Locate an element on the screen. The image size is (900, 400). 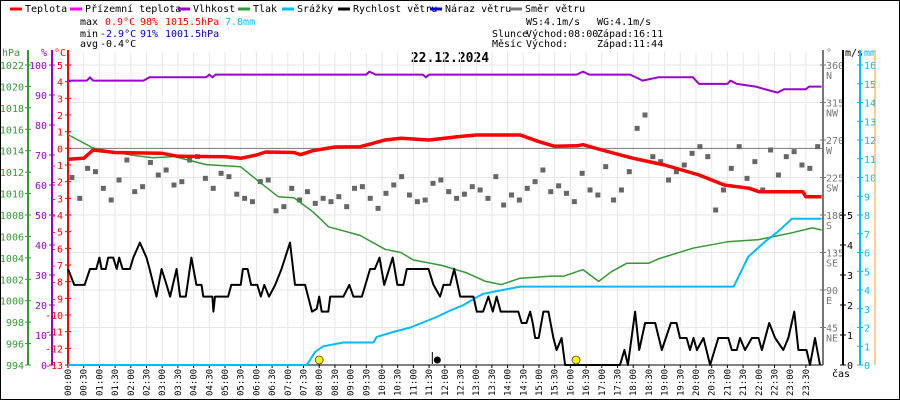
direction-axis-tick-label: 270 is located at coordinates (835, 141).